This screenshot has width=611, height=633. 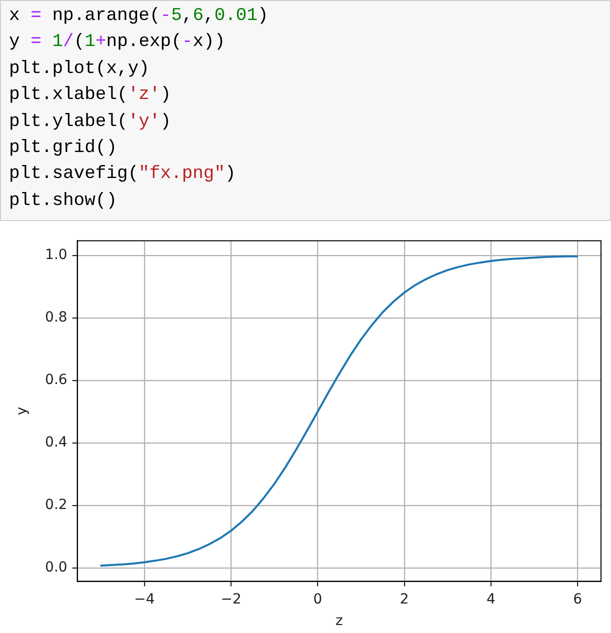 I want to click on y-tick-label: 0.2, so click(x=56, y=505).